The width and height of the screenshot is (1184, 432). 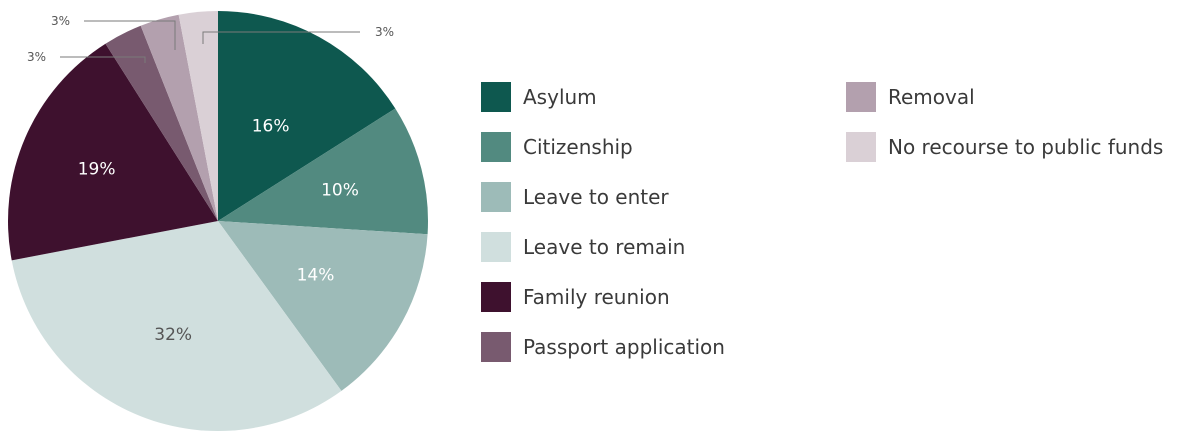 What do you see at coordinates (384, 32) in the screenshot?
I see `slice-label-no-recourse-to-public-funds: 3%` at bounding box center [384, 32].